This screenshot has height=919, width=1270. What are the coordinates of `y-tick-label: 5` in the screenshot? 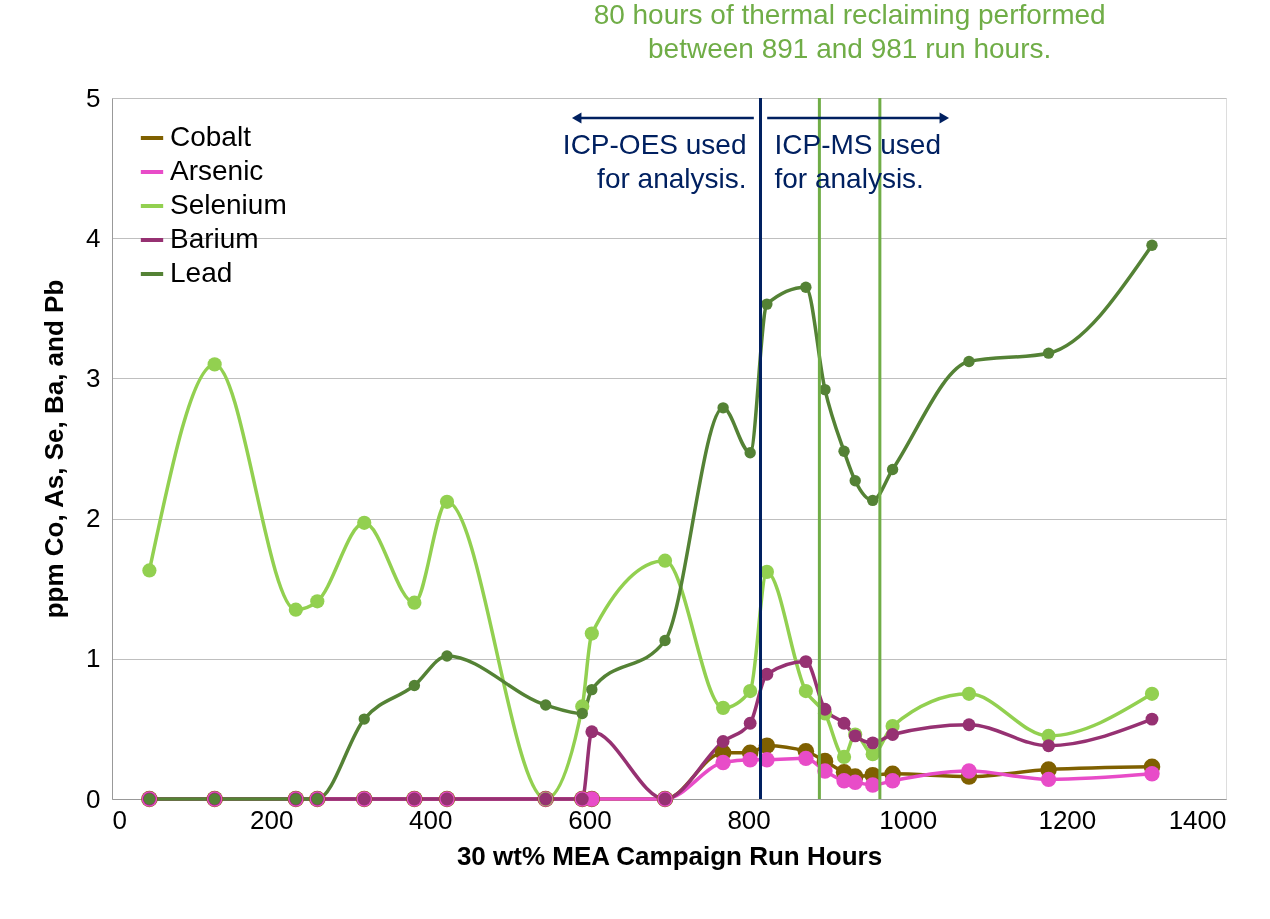 It's located at (93, 97).